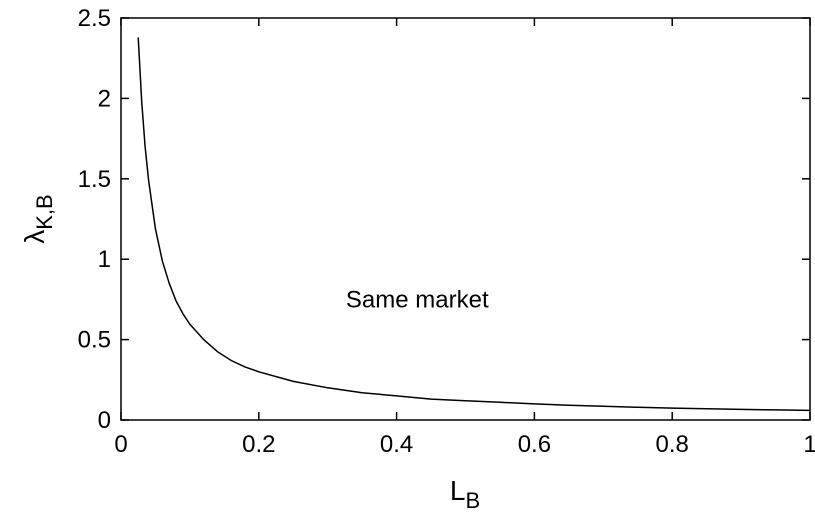  Describe the element at coordinates (104, 259) in the screenshot. I see `y-tick-label: 1` at that location.